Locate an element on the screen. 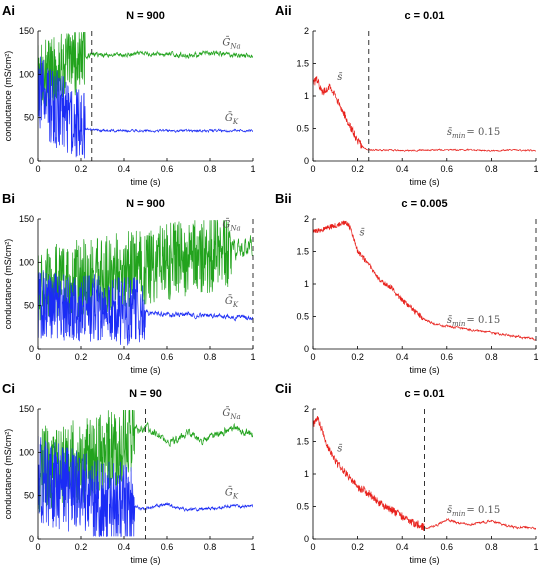 This screenshot has width=554, height=566. panel-label: Bii is located at coordinates (283, 198).